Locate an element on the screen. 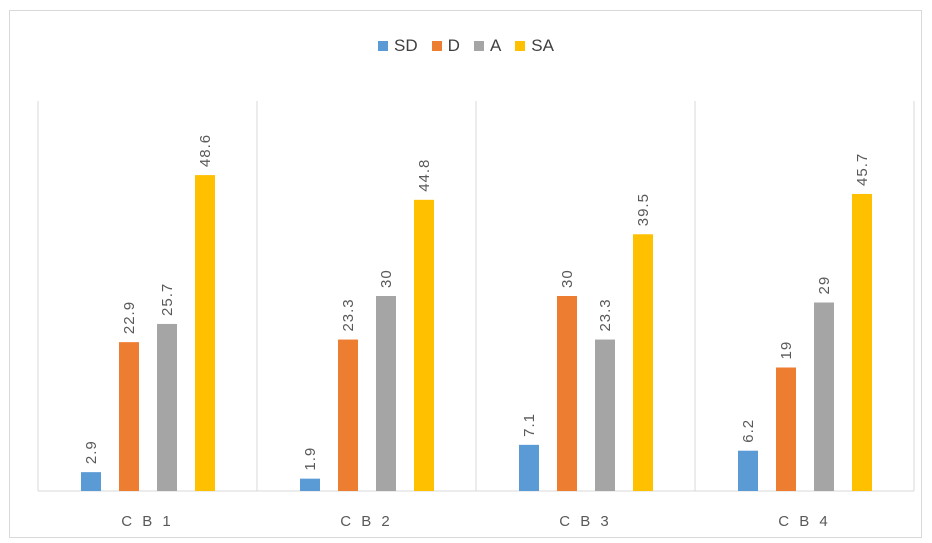 Image resolution: width=932 pixels, height=543 pixels. data-label-sd-cb2: 1.9 is located at coordinates (310, 459).